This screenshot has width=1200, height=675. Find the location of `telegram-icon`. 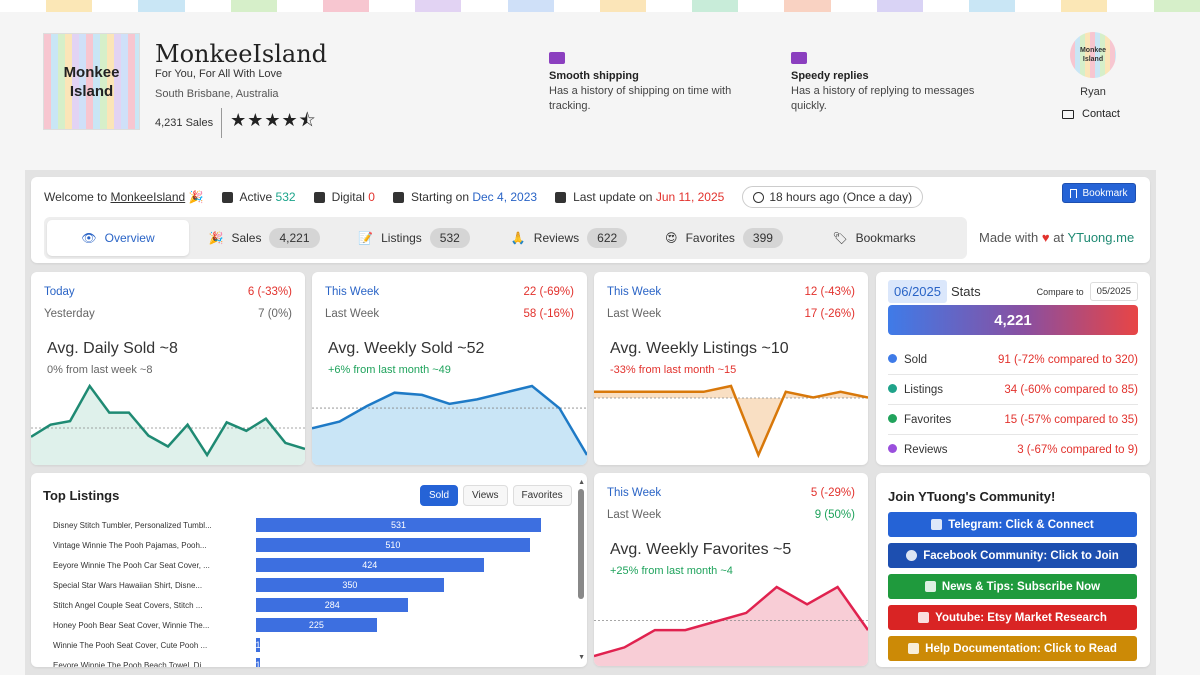

telegram-icon is located at coordinates (937, 524).